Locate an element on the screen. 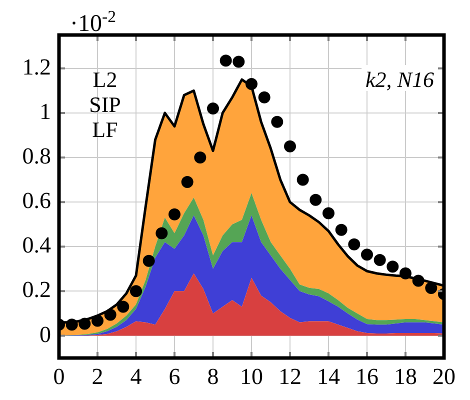 This screenshot has height=400, width=470. x-tick-label: 18 is located at coordinates (405, 376).